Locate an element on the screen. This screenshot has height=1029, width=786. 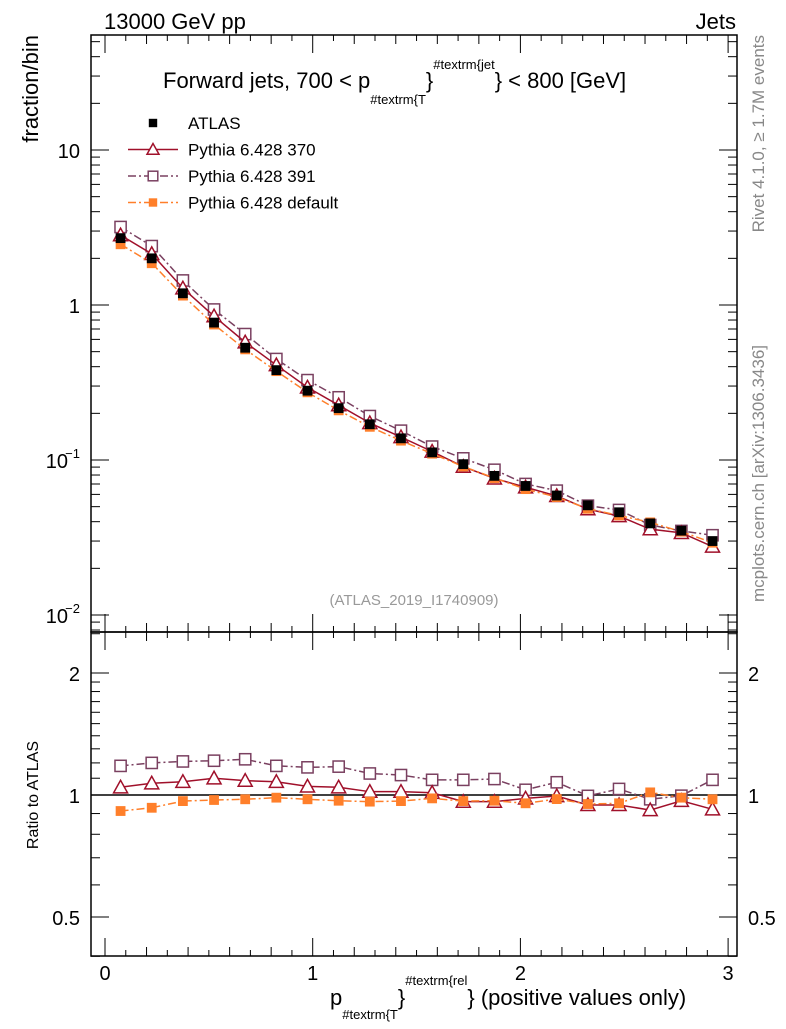
legend-entry: Pythia 6.428 default is located at coordinates (233, 203).